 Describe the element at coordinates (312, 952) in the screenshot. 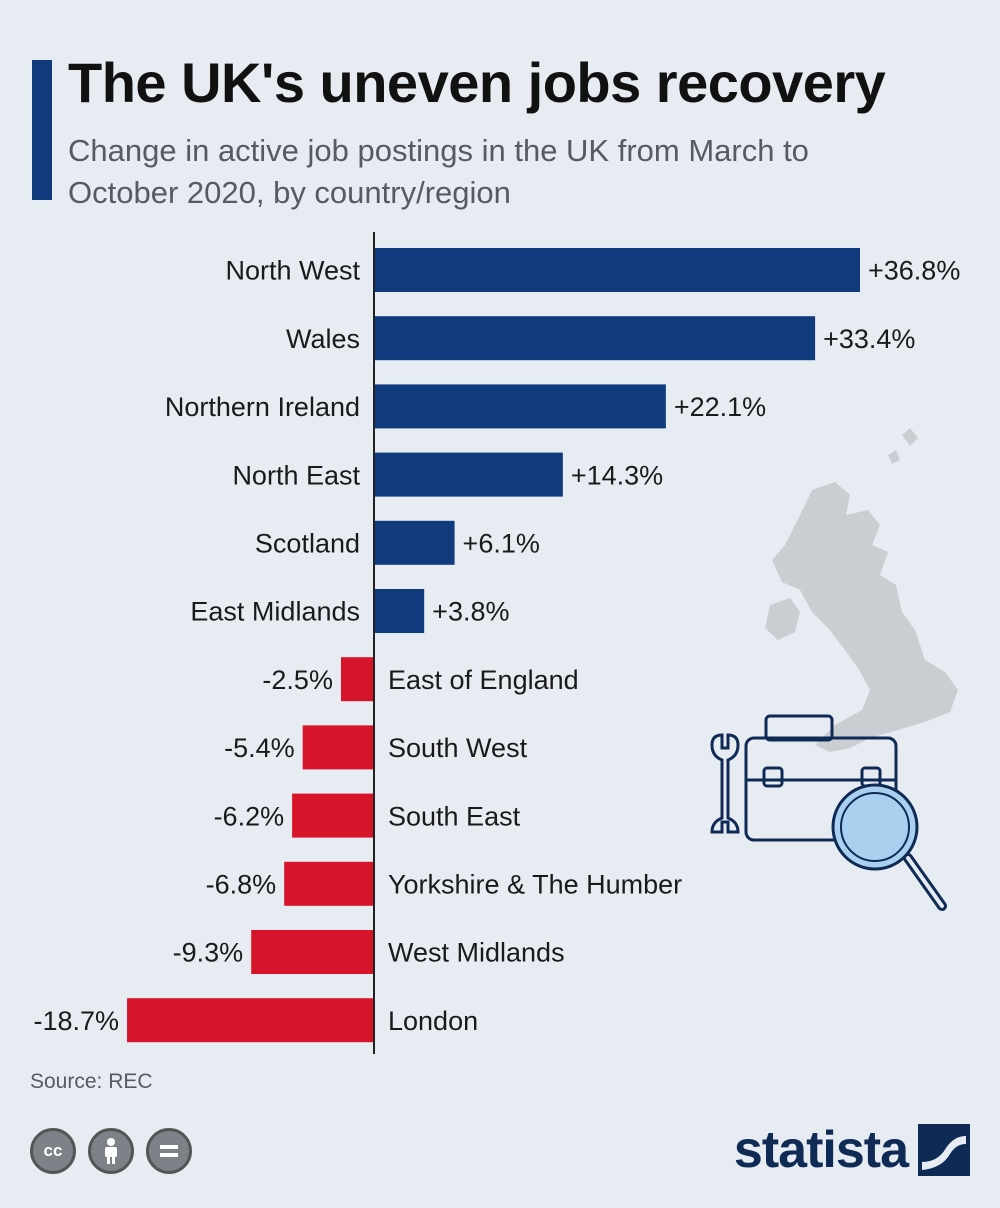

I see `bar-west-midlands` at that location.